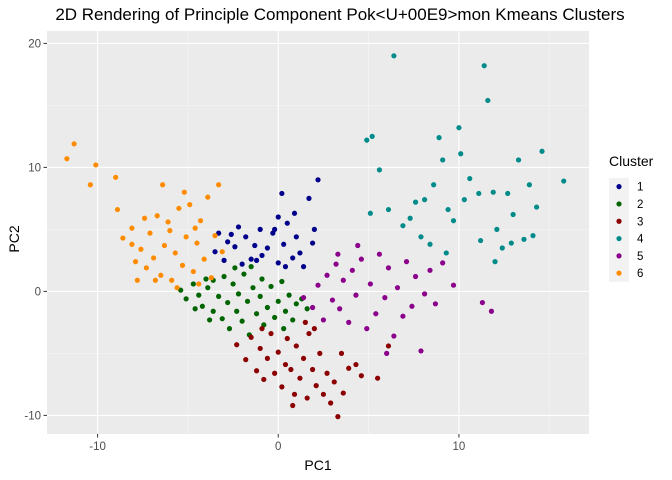  What do you see at coordinates (640, 274) in the screenshot?
I see `legend-label-6: 6` at bounding box center [640, 274].